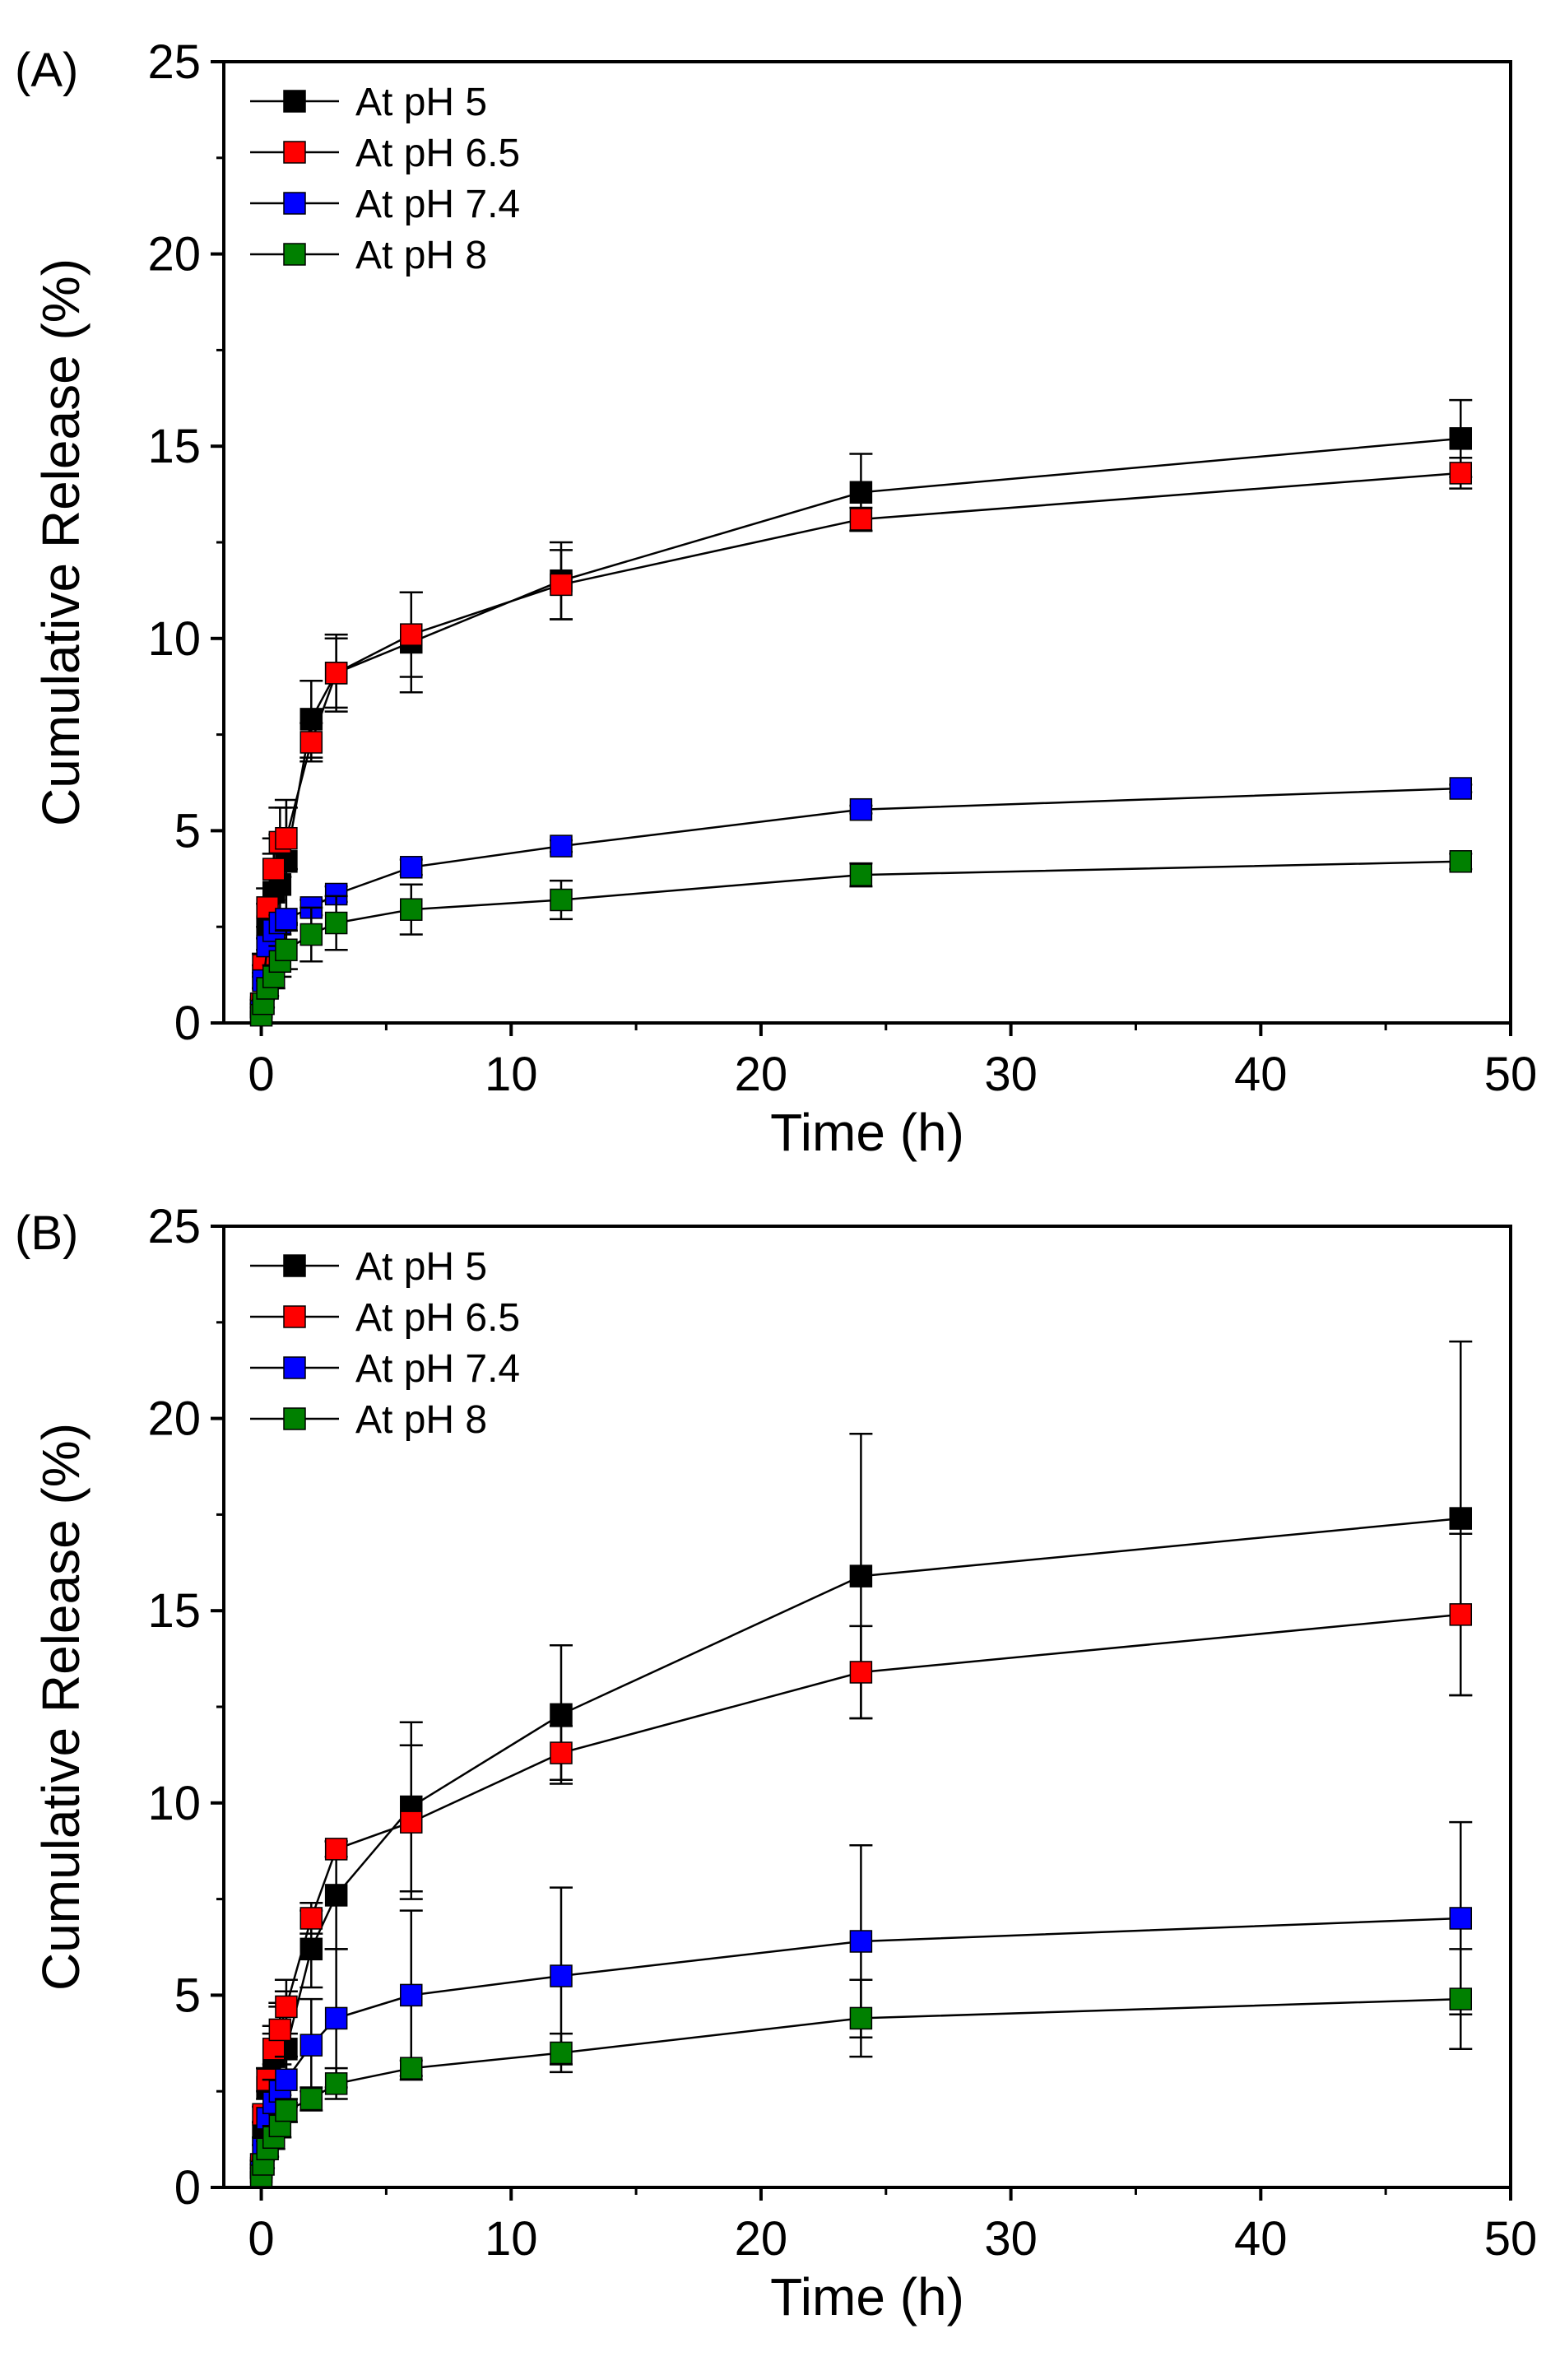  Describe the element at coordinates (61, 542) in the screenshot. I see `y-axis-title: Cumulative Release (%)` at that location.